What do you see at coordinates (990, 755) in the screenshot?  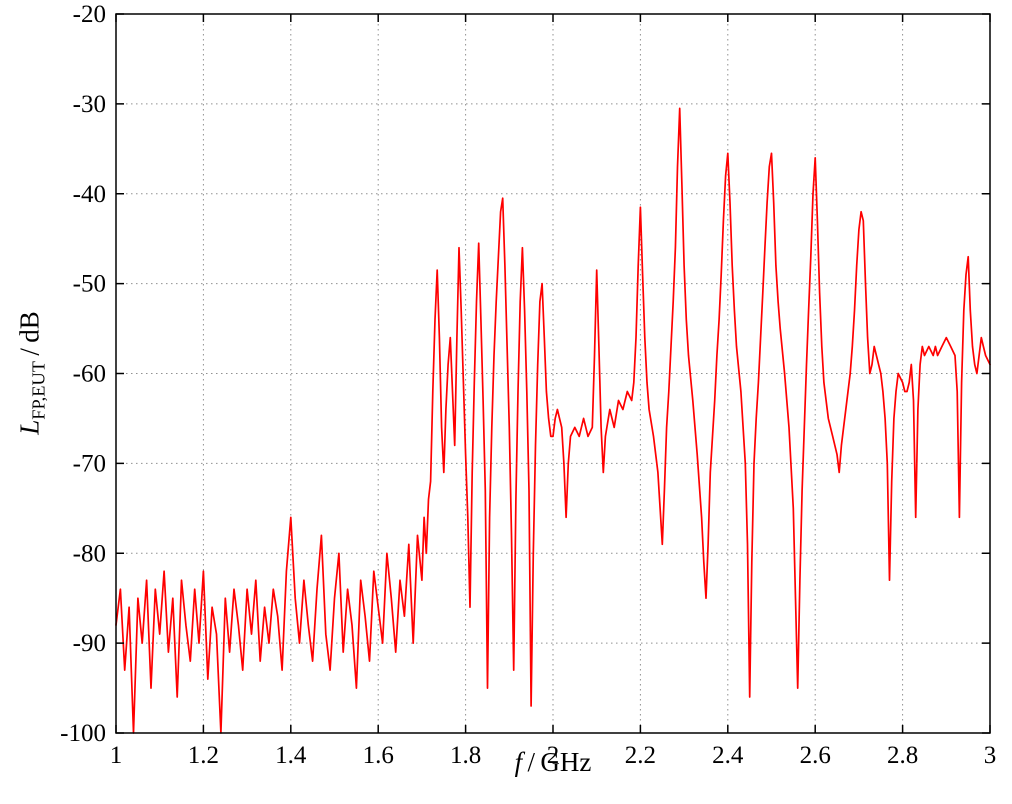 I see `x-tick-label: 3` at bounding box center [990, 755].